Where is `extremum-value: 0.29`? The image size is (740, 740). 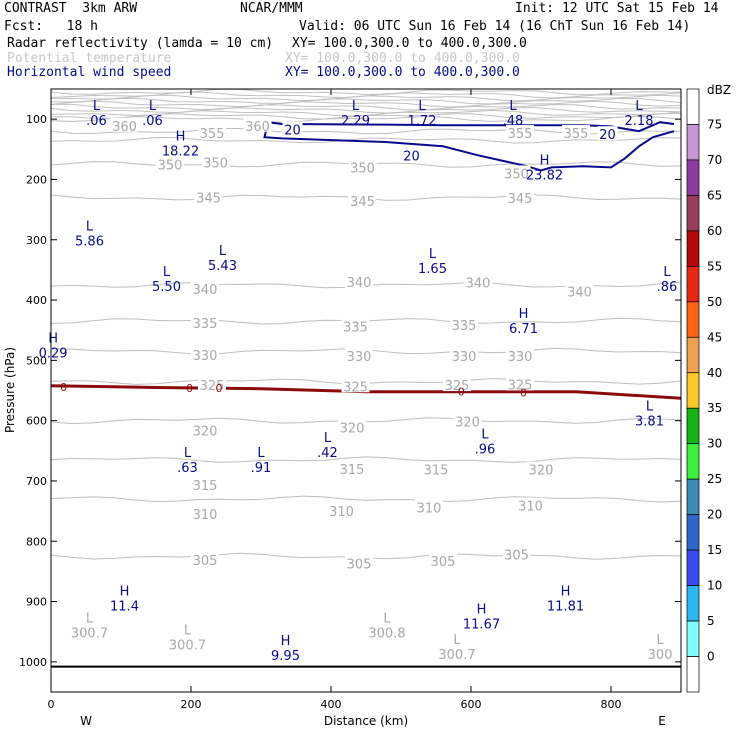
extremum-value: 0.29 is located at coordinates (53, 353).